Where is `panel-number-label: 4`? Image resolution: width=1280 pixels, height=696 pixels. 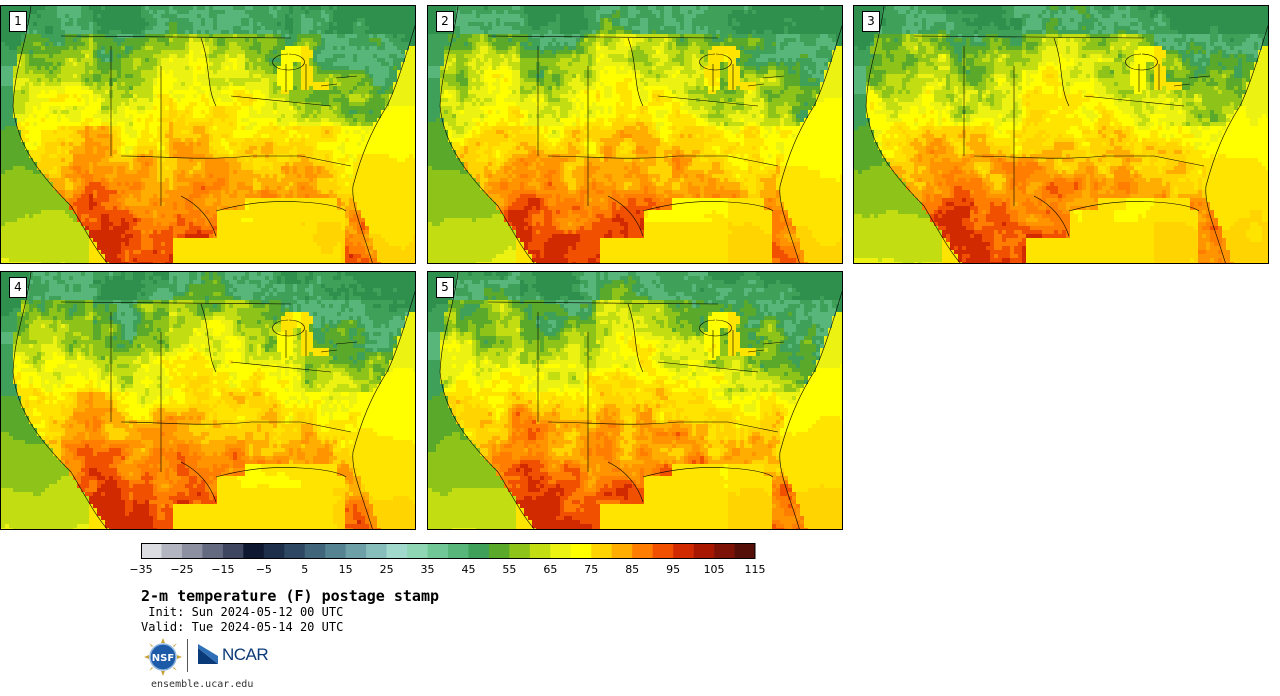
panel-number-label: 4 is located at coordinates (18, 287).